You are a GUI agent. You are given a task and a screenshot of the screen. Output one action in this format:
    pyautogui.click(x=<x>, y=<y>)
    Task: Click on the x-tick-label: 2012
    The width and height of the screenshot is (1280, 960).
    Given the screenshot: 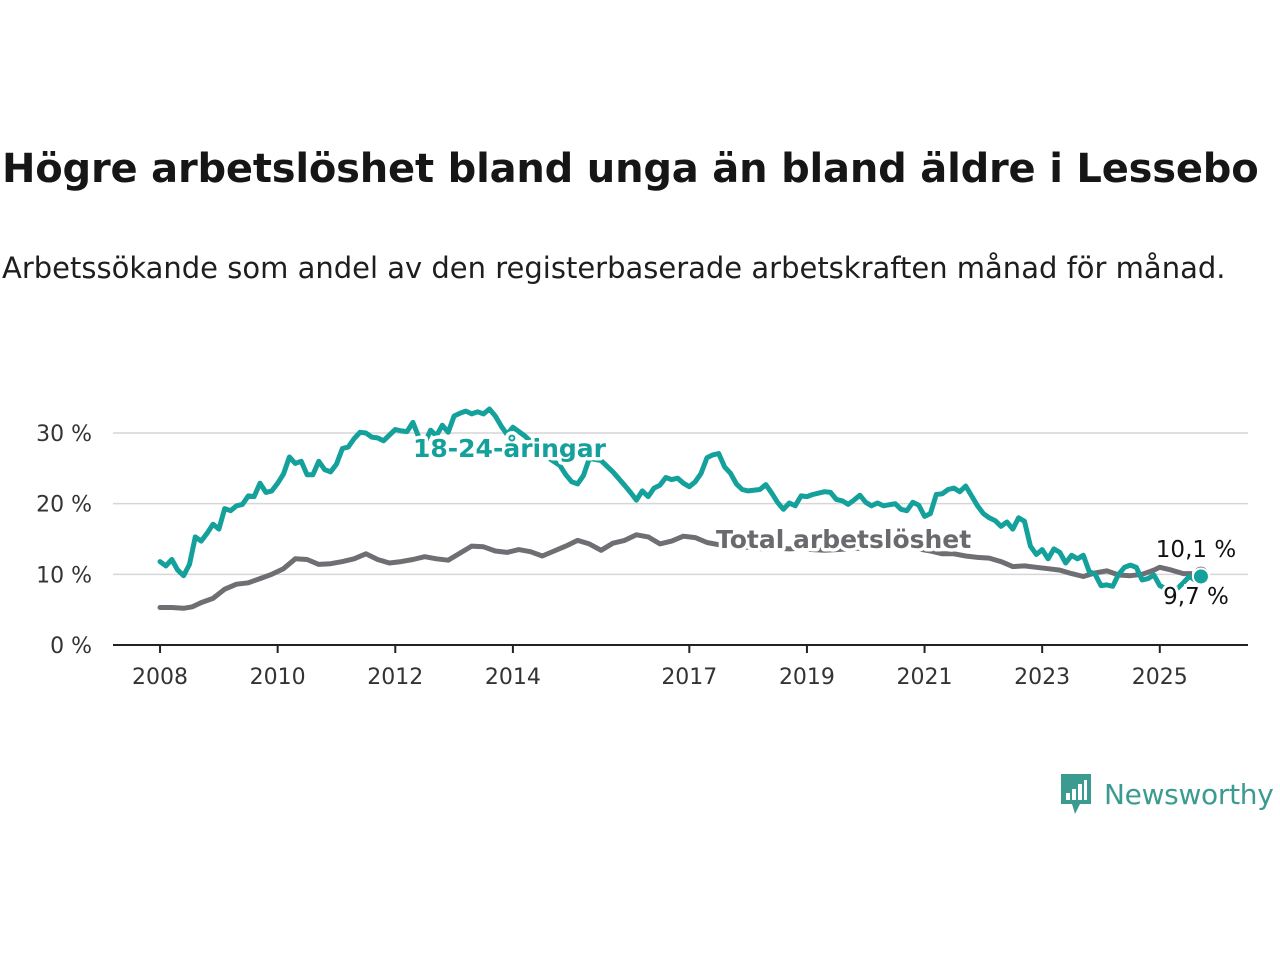 What is the action you would take?
    pyautogui.click(x=395, y=677)
    